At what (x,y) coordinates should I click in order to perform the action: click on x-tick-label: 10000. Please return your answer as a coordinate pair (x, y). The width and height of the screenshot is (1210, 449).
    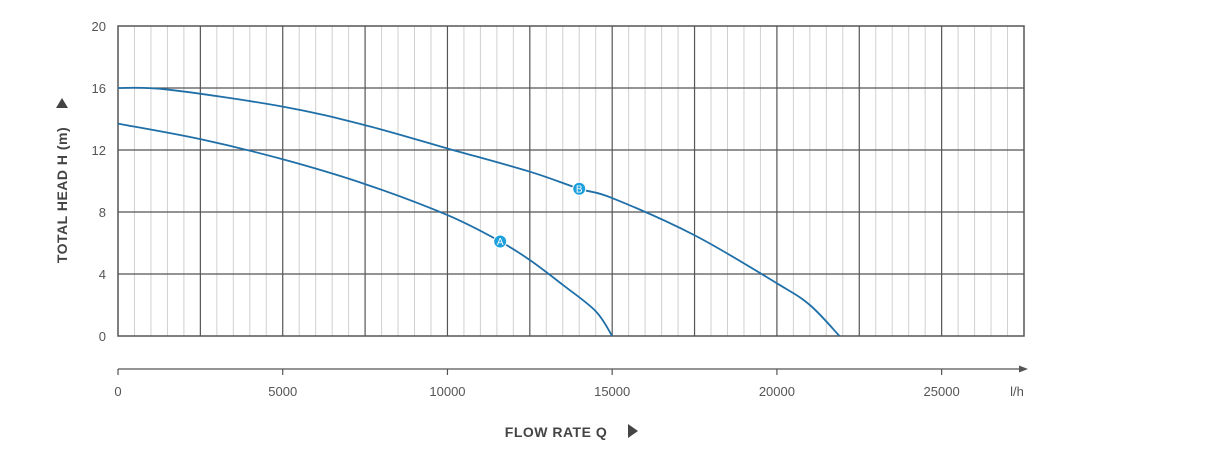
    Looking at the image, I should click on (447, 391).